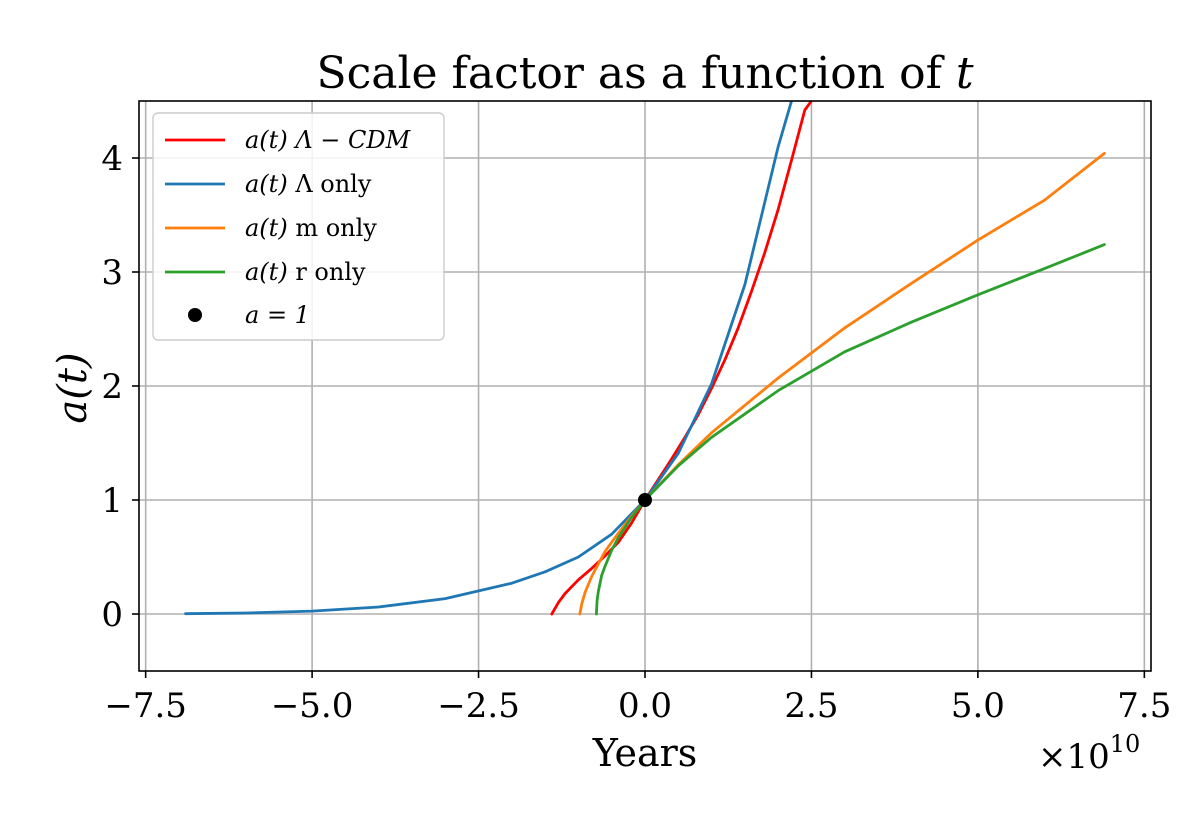 The height and width of the screenshot is (825, 1200). What do you see at coordinates (630, 73) in the screenshot?
I see `chart-title-text: Scale factor as a function of` at bounding box center [630, 73].